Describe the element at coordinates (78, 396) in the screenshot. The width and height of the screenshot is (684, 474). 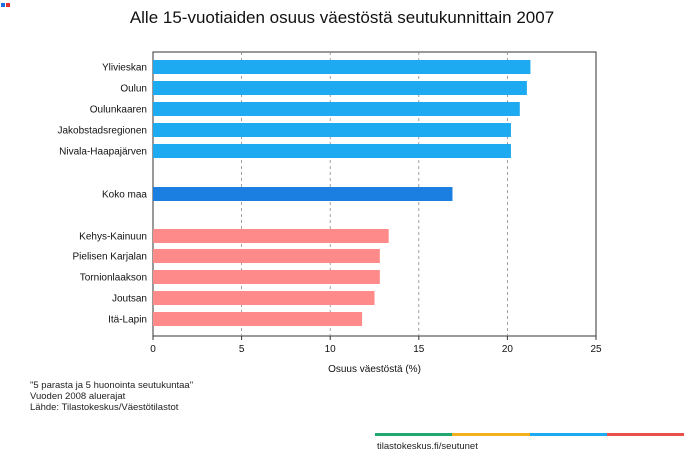
I see `note-line: Vuoden 2008 aluerajat` at that location.